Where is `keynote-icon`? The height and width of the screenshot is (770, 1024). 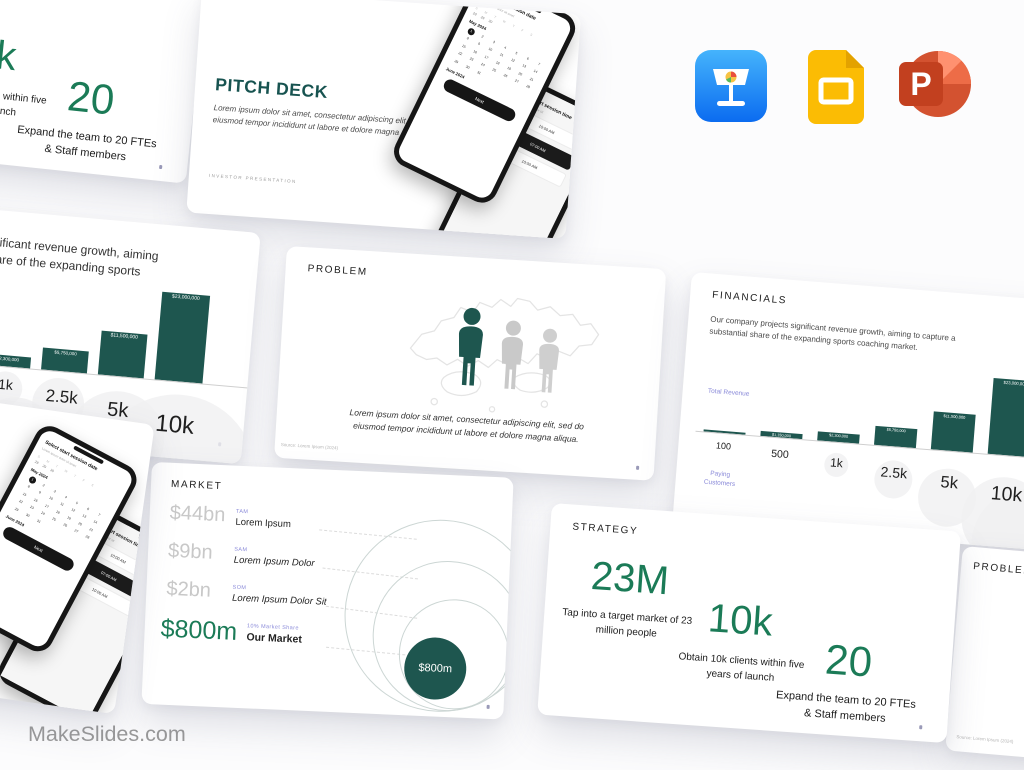
keynote-icon is located at coordinates (731, 86).